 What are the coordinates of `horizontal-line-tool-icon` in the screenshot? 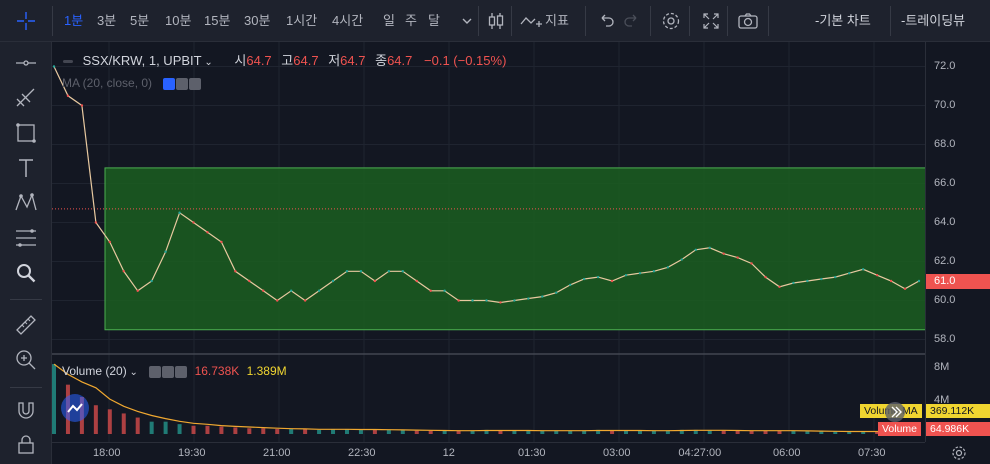 It's located at (26, 63).